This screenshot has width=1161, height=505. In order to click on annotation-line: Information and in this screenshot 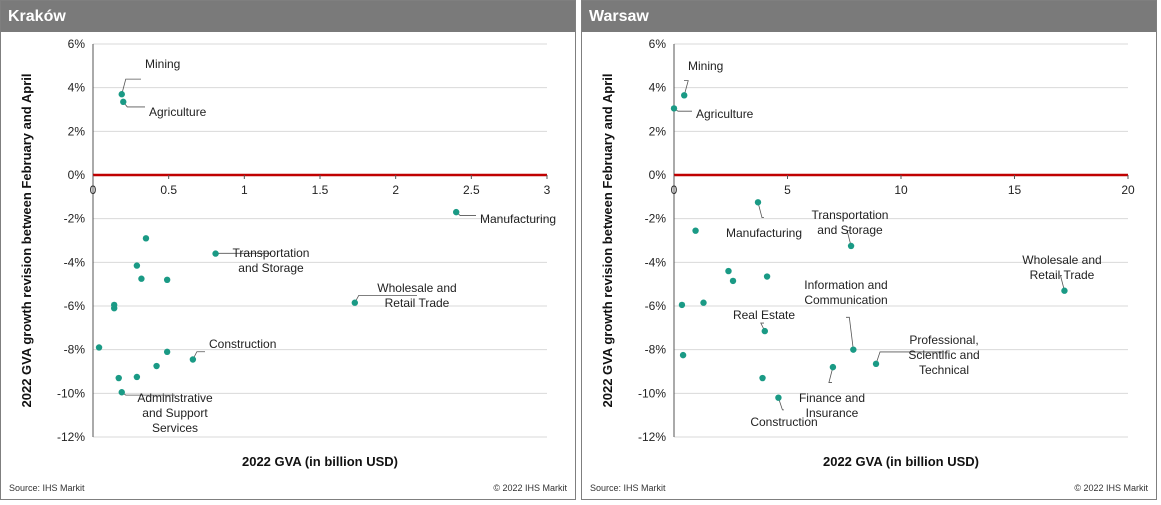, I will do `click(845, 285)`.